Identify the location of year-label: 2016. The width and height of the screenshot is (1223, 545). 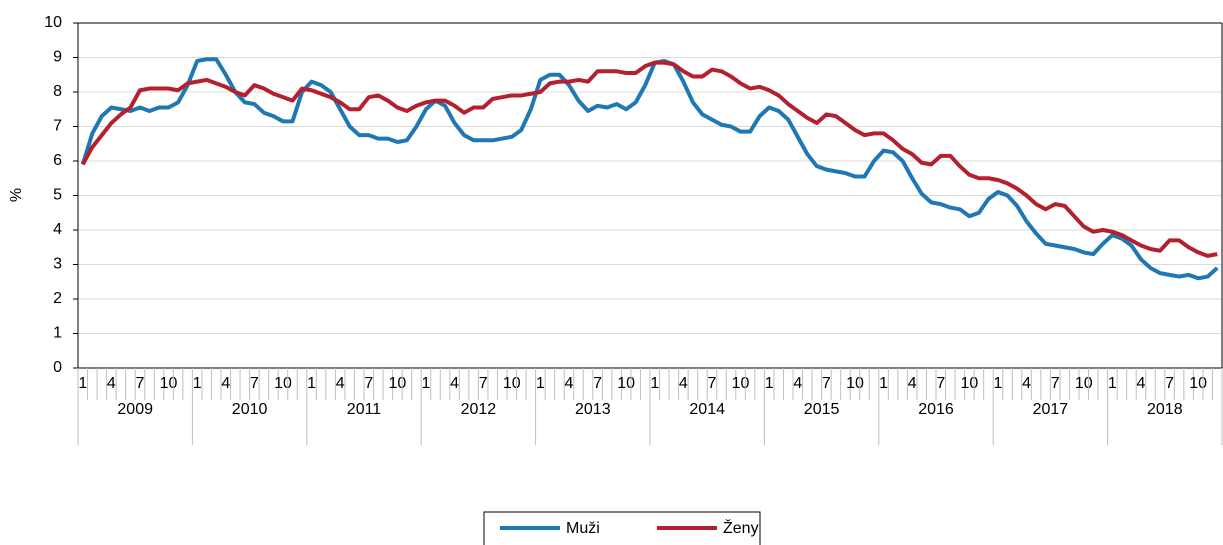
(936, 409).